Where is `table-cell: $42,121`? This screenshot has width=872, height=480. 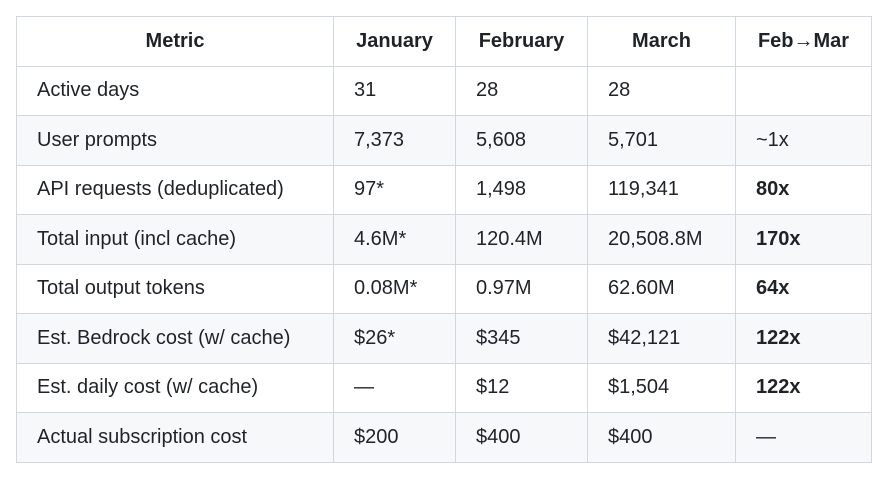
table-cell: $42,121 is located at coordinates (661, 338).